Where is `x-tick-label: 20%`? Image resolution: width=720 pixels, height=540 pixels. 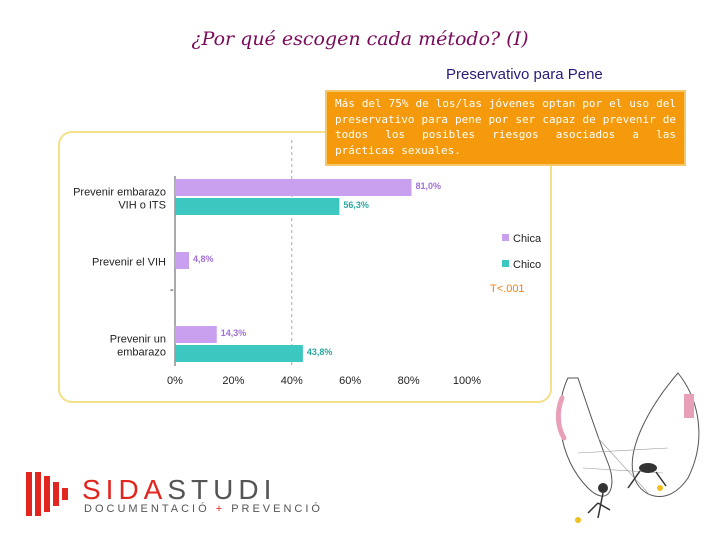 x-tick-label: 20% is located at coordinates (233, 381).